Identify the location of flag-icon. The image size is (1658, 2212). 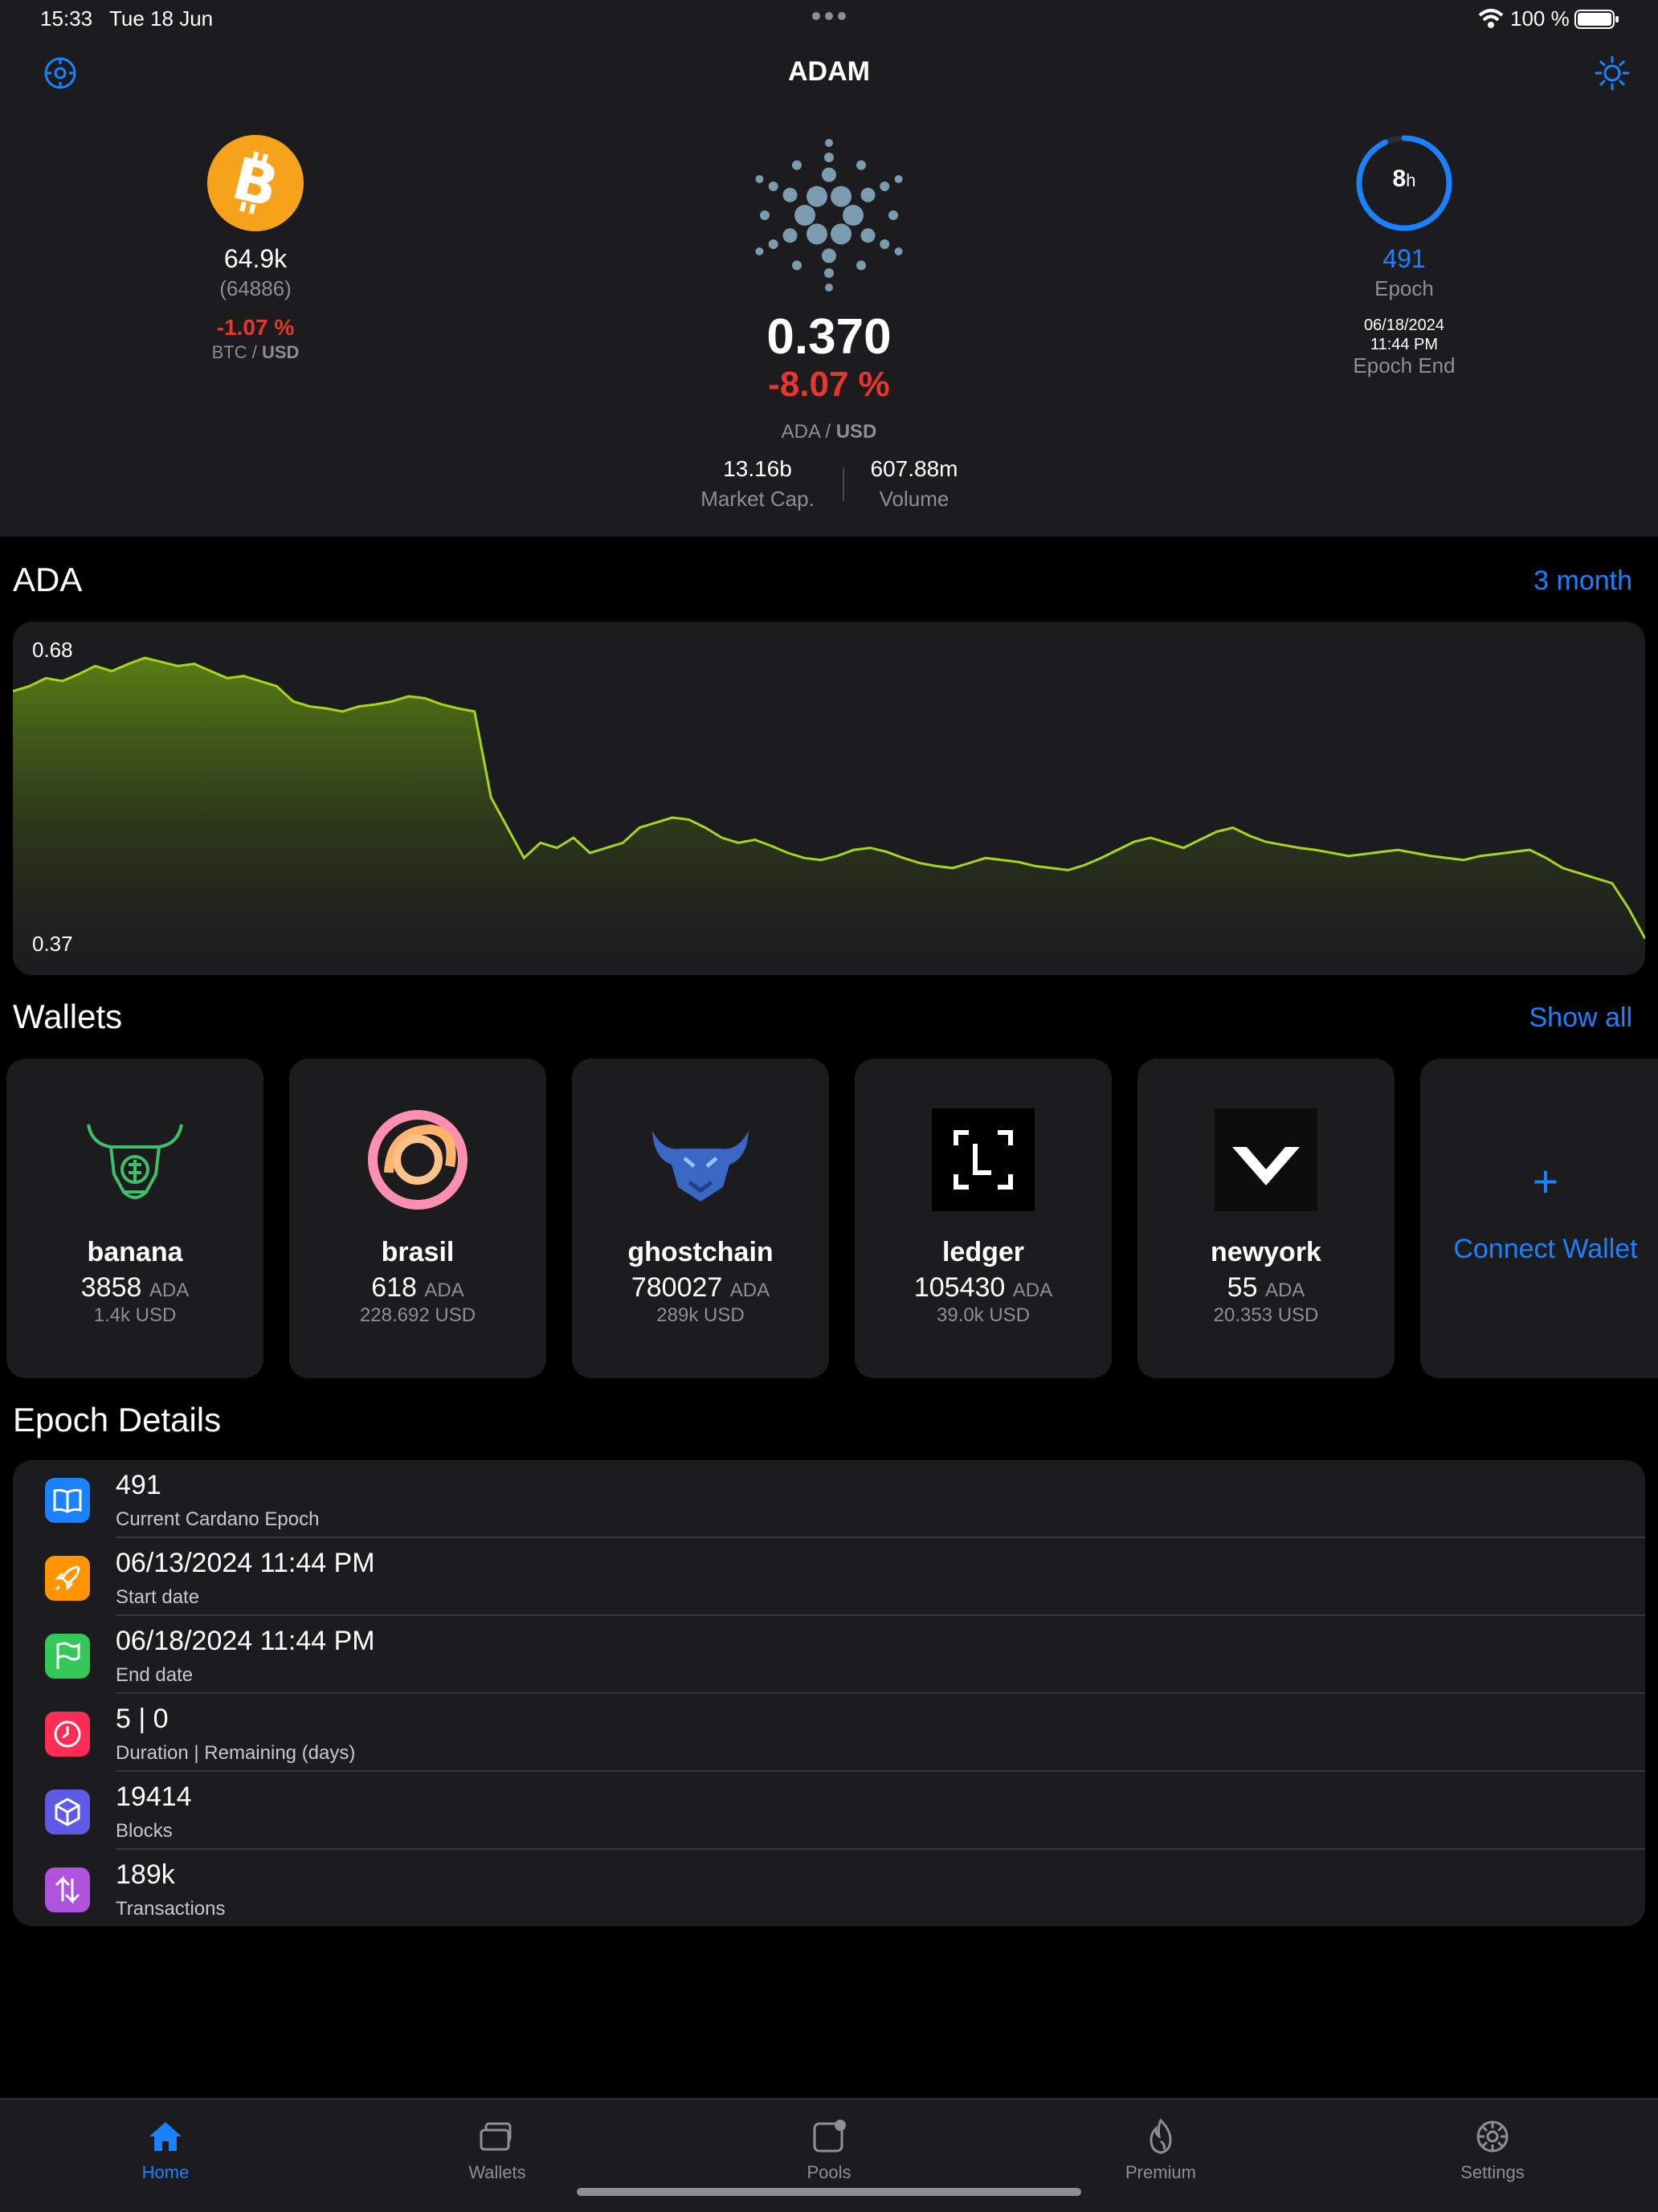
(67, 1656).